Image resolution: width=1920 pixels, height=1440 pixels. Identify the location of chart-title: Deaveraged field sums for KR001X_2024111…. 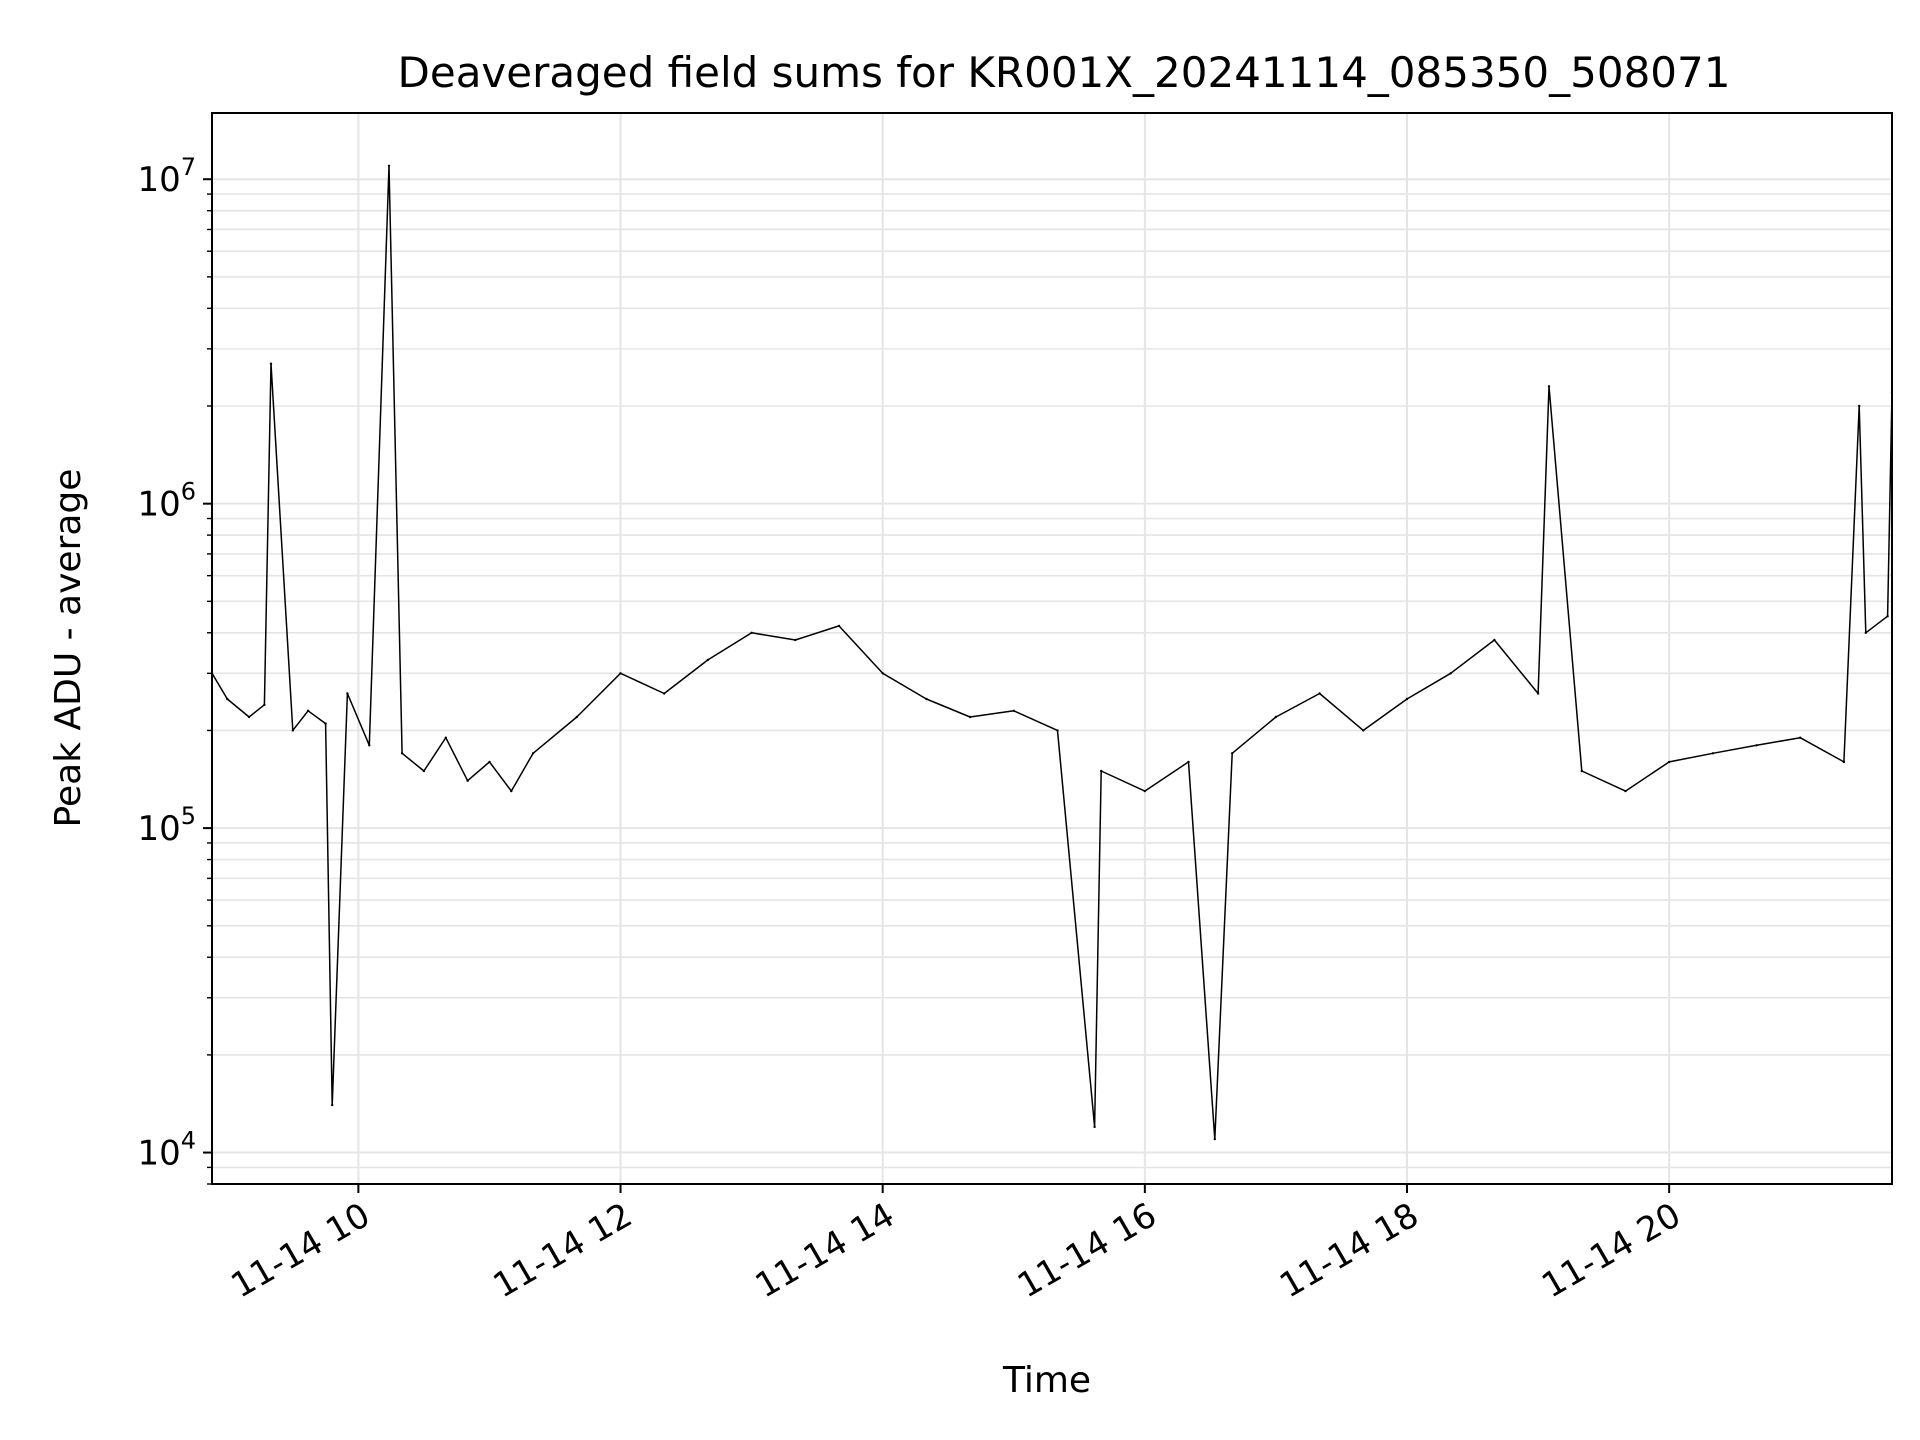
(1064, 72).